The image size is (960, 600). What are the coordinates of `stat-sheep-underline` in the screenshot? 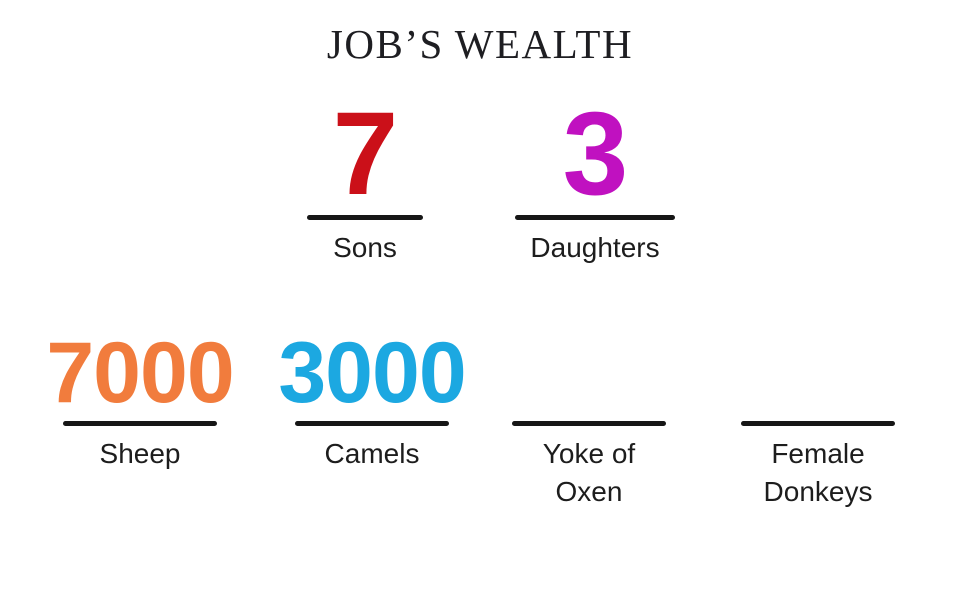 It's located at (140, 423).